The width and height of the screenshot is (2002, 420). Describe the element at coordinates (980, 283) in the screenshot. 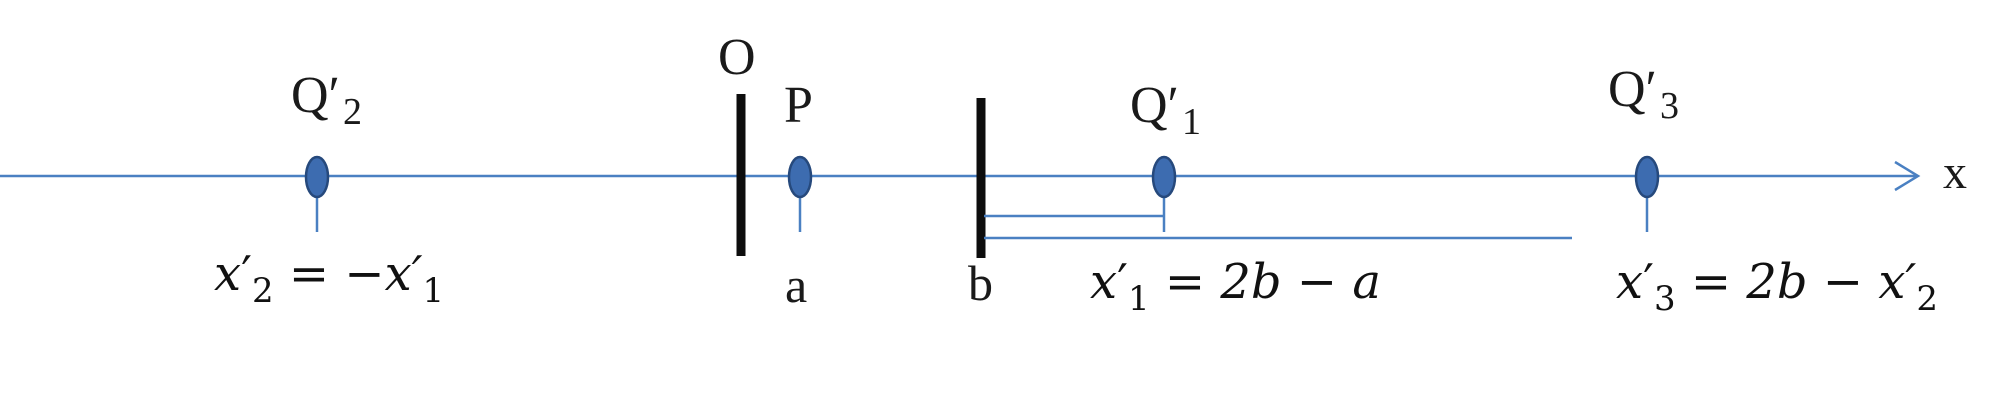

I see `mirror-b-label: b` at that location.